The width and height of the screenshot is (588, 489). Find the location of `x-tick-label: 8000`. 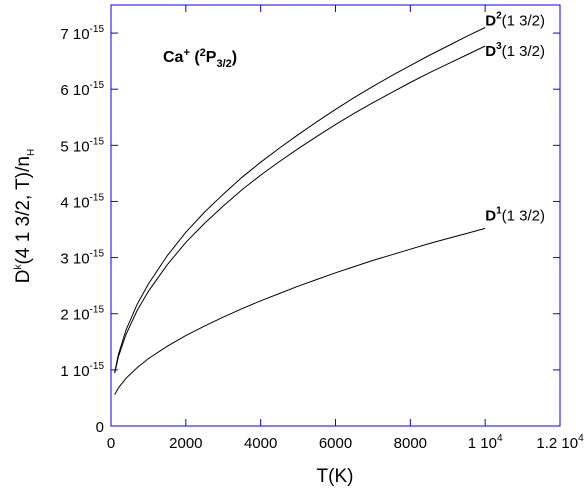

x-tick-label: 8000 is located at coordinates (410, 443).